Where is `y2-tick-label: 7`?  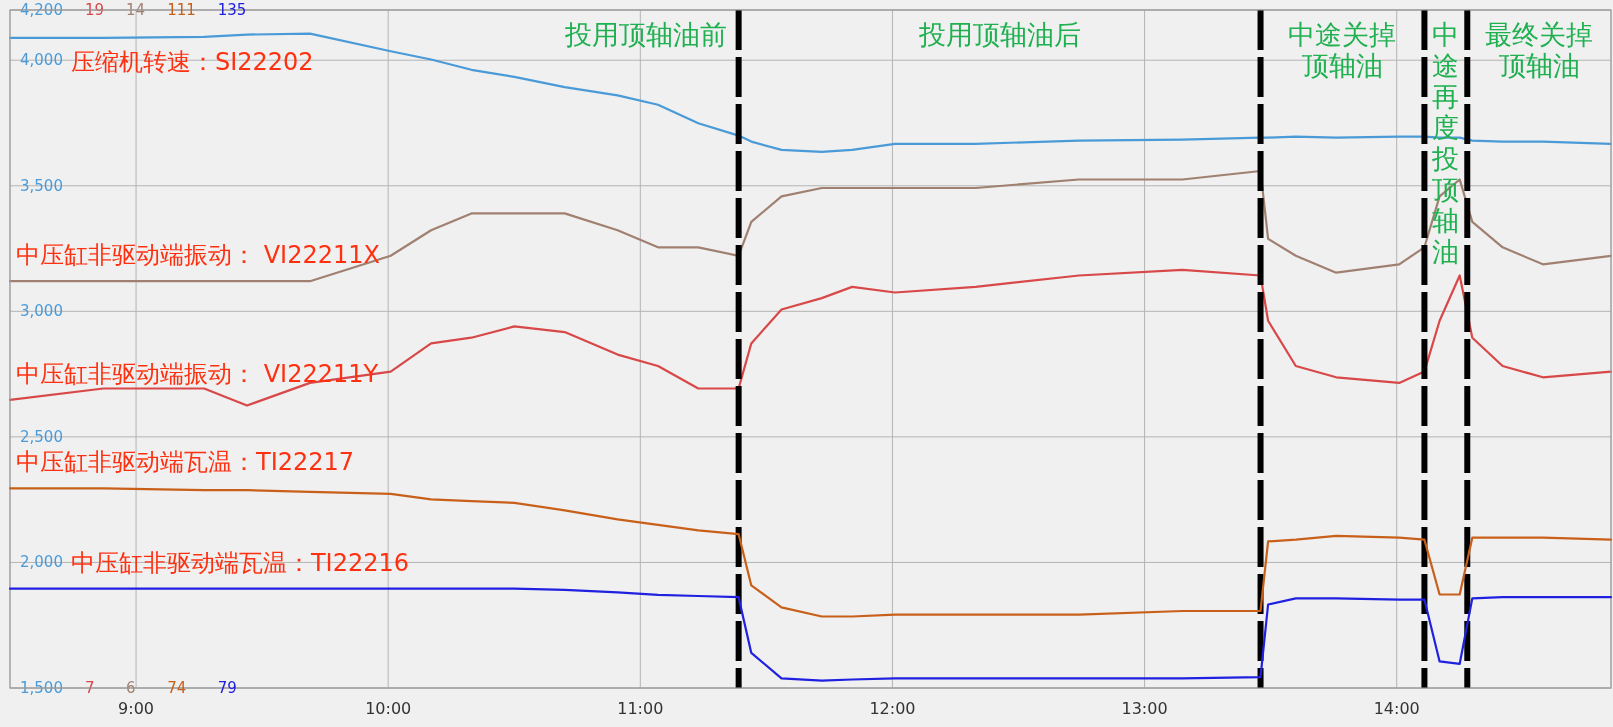 y2-tick-label: 7 is located at coordinates (89, 688).